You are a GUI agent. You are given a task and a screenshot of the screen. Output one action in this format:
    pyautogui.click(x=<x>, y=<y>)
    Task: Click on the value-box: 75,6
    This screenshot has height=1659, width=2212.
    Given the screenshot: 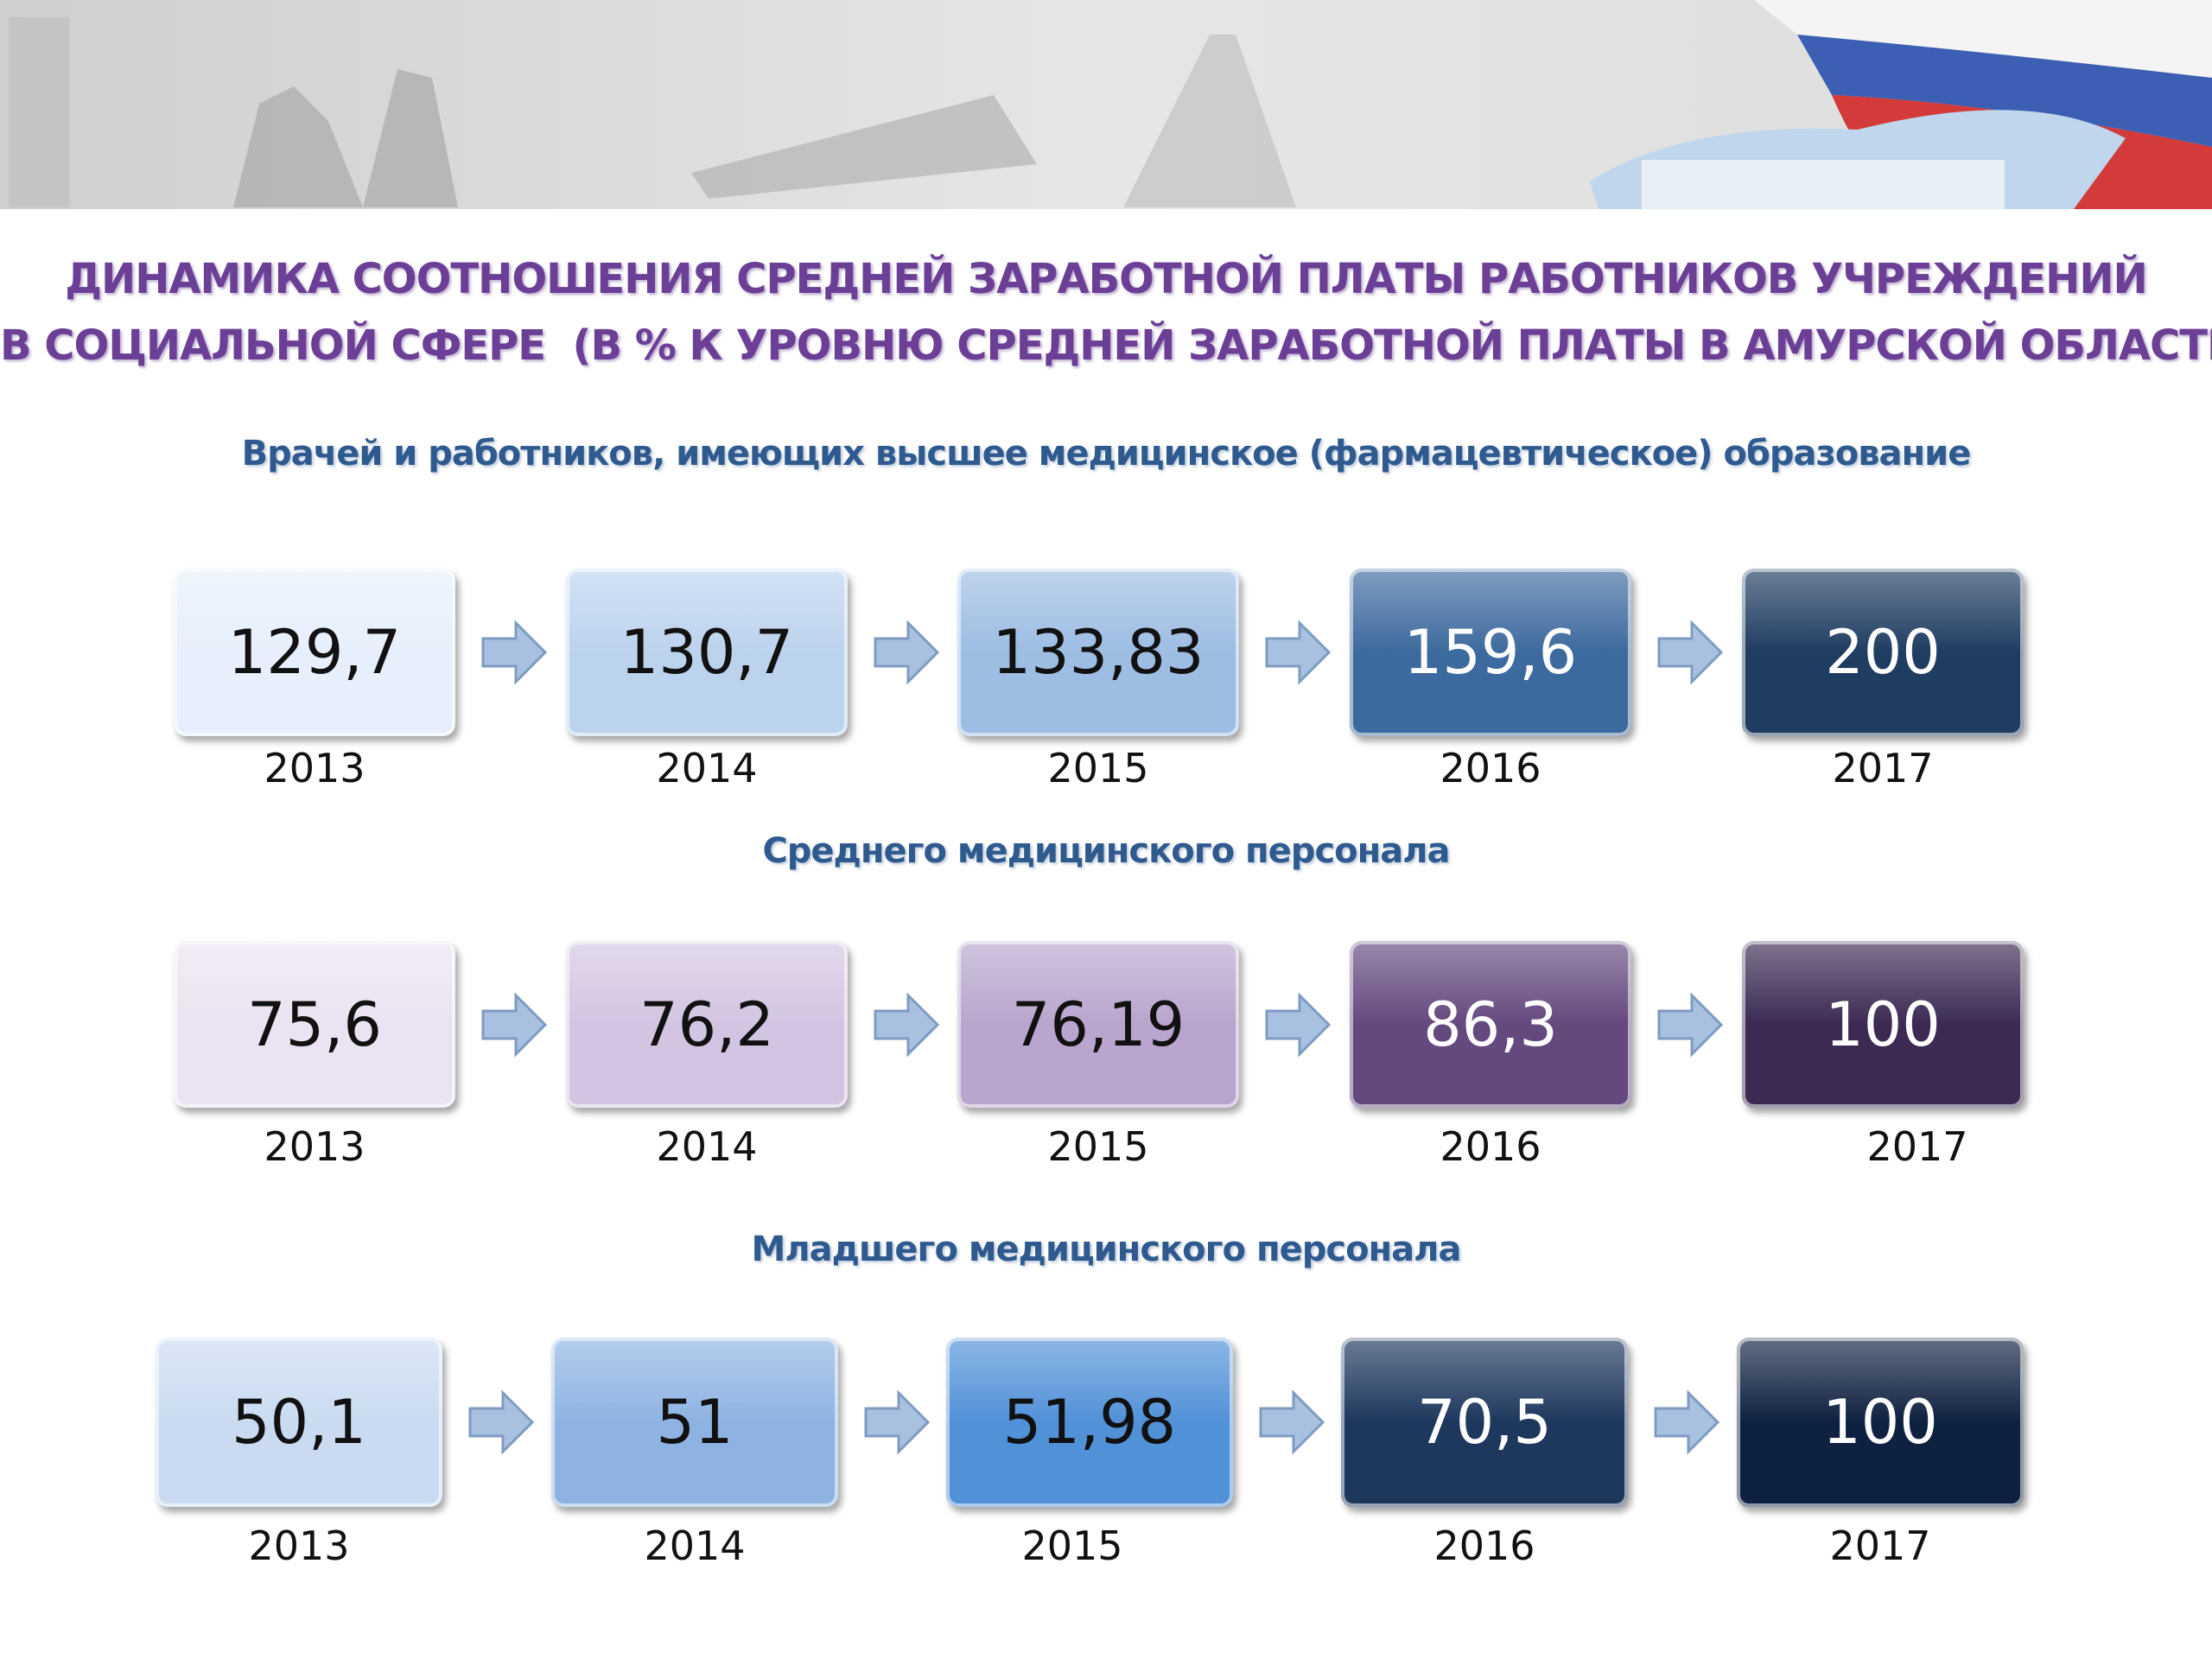 What is the action you would take?
    pyautogui.click(x=314, y=1024)
    